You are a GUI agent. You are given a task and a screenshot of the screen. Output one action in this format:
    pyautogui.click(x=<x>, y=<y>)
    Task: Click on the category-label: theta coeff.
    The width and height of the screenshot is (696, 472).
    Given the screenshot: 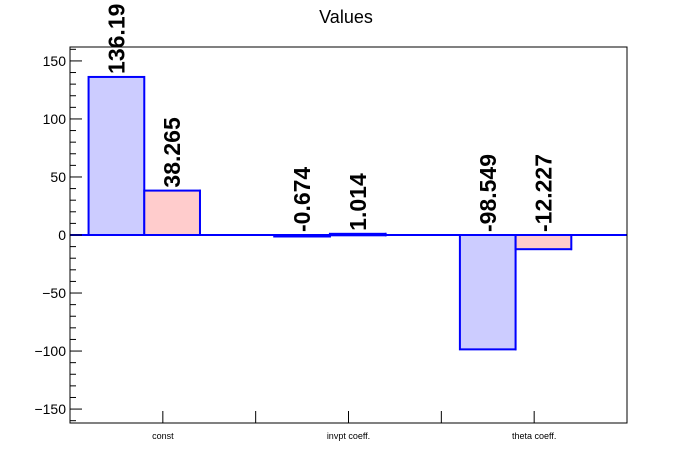 What is the action you would take?
    pyautogui.click(x=534, y=436)
    